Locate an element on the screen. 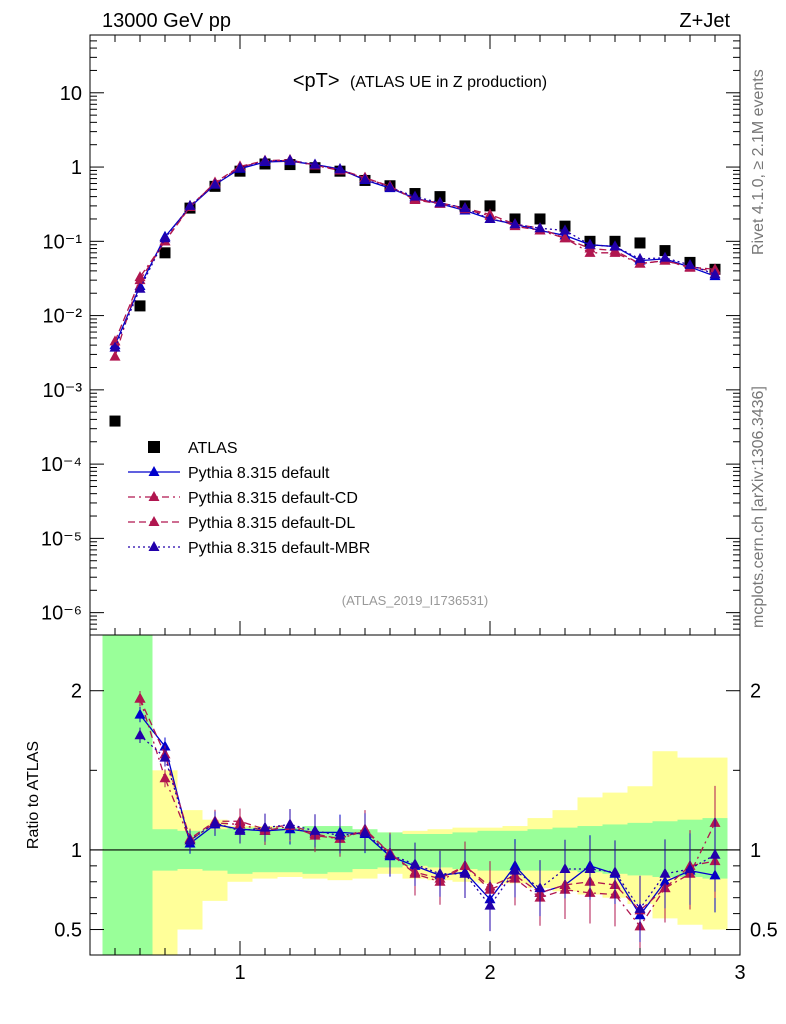  plot-title: <pT> (ATLAS UE in Z production) is located at coordinates (420, 81).